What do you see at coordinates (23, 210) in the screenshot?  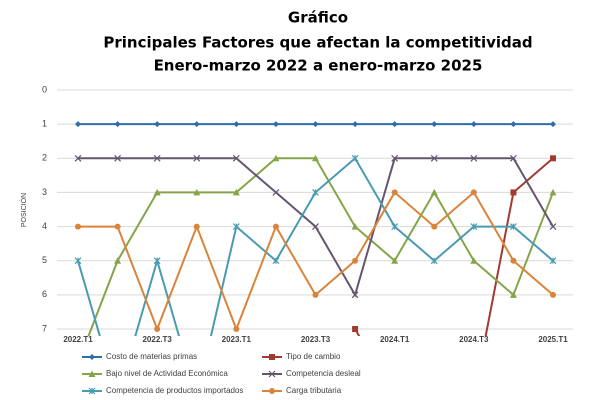 I see `y-axis-label: POSICIÓN` at bounding box center [23, 210].